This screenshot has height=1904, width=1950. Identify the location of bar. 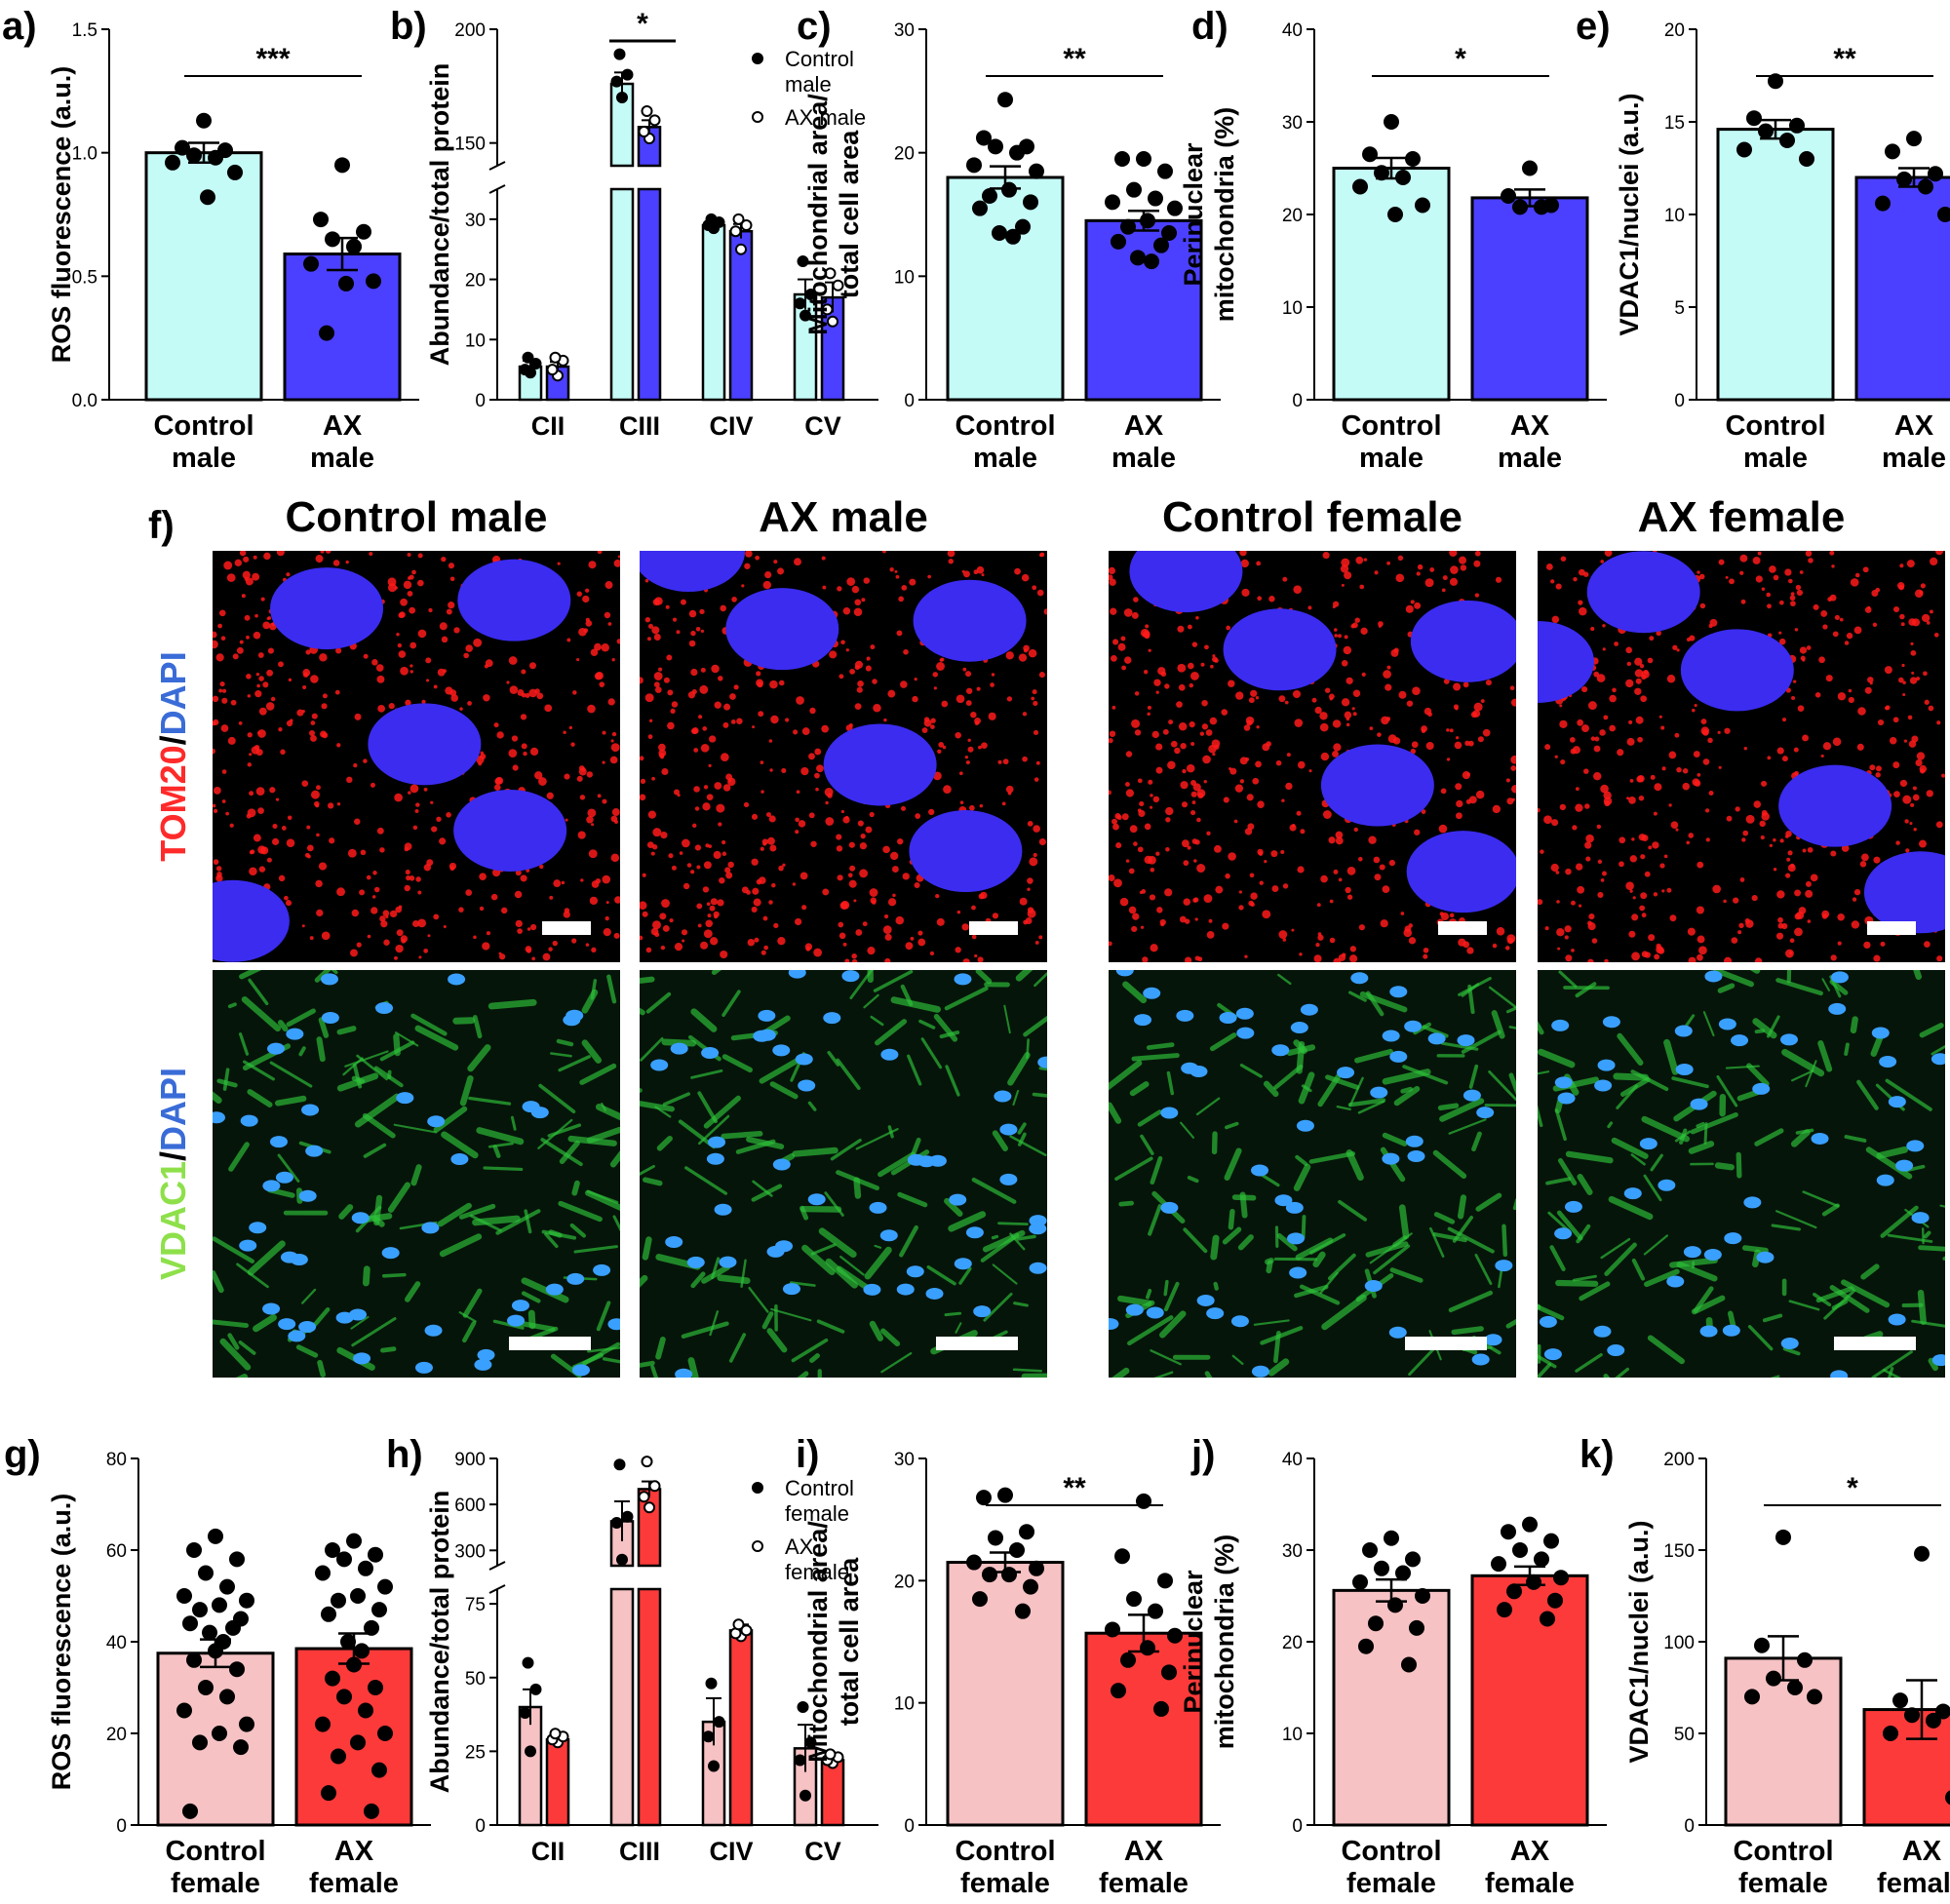
(203, 276).